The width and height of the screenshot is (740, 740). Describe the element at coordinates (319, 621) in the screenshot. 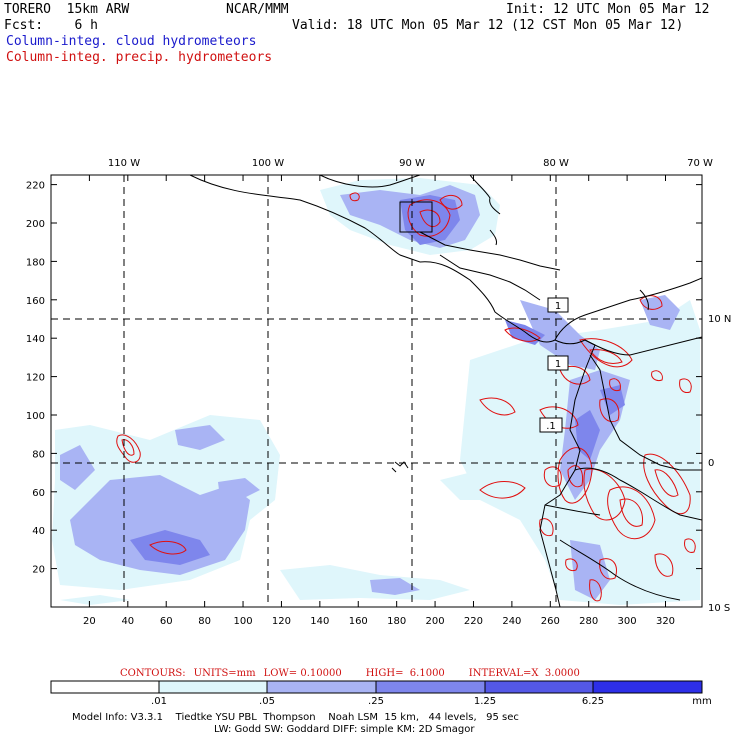

I see `x-tick-label: 140` at that location.